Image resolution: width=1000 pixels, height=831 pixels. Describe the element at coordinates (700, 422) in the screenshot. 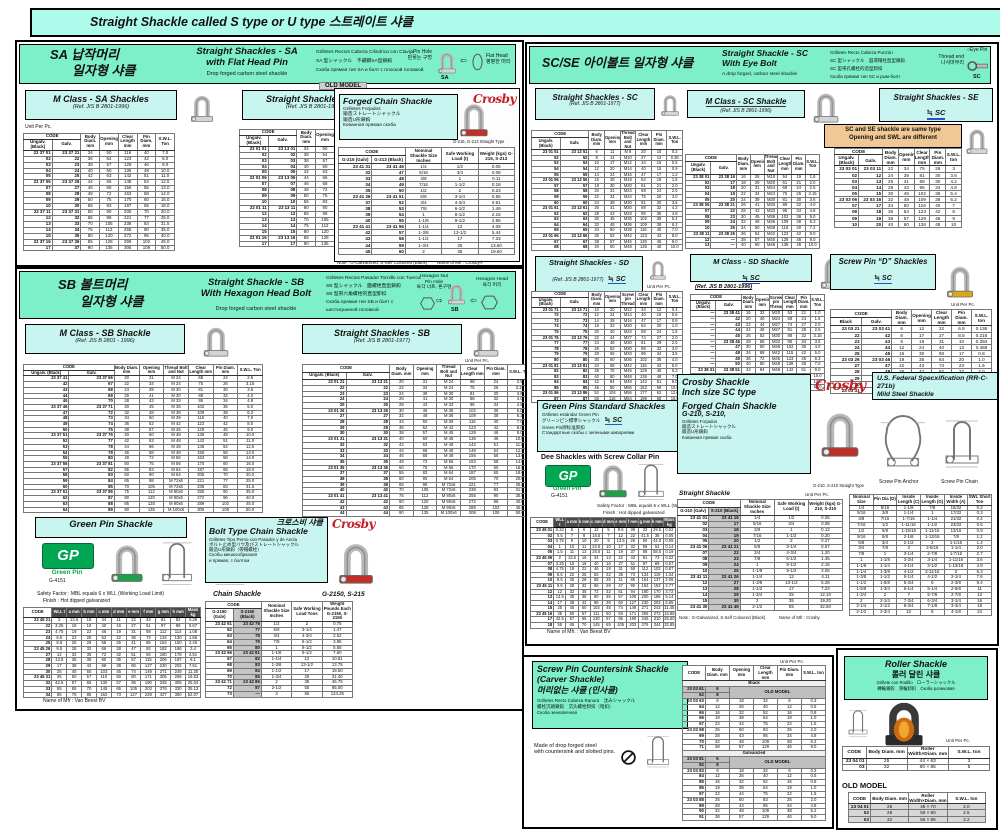

I see `crosby-sc-es: Grilletes Forjados` at that location.